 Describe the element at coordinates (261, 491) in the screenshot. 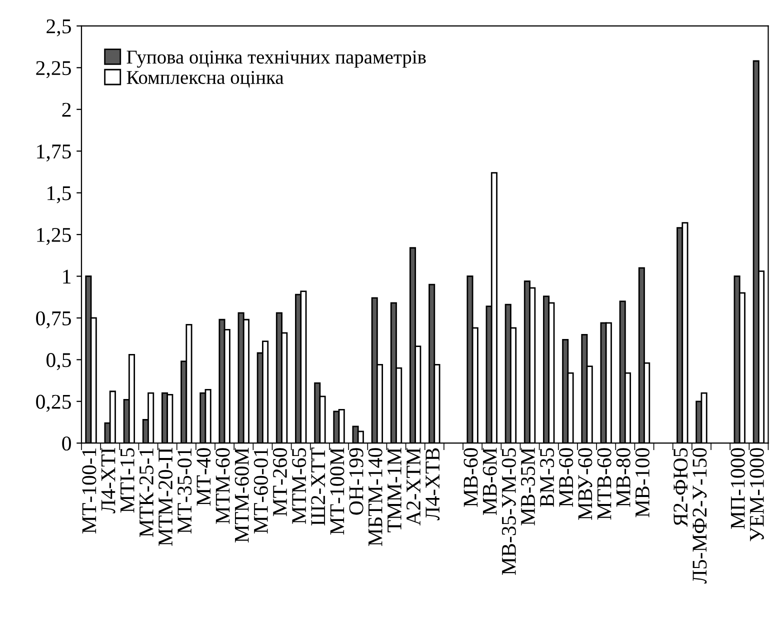

I see `x-tick-label: МТ-60-01` at that location.